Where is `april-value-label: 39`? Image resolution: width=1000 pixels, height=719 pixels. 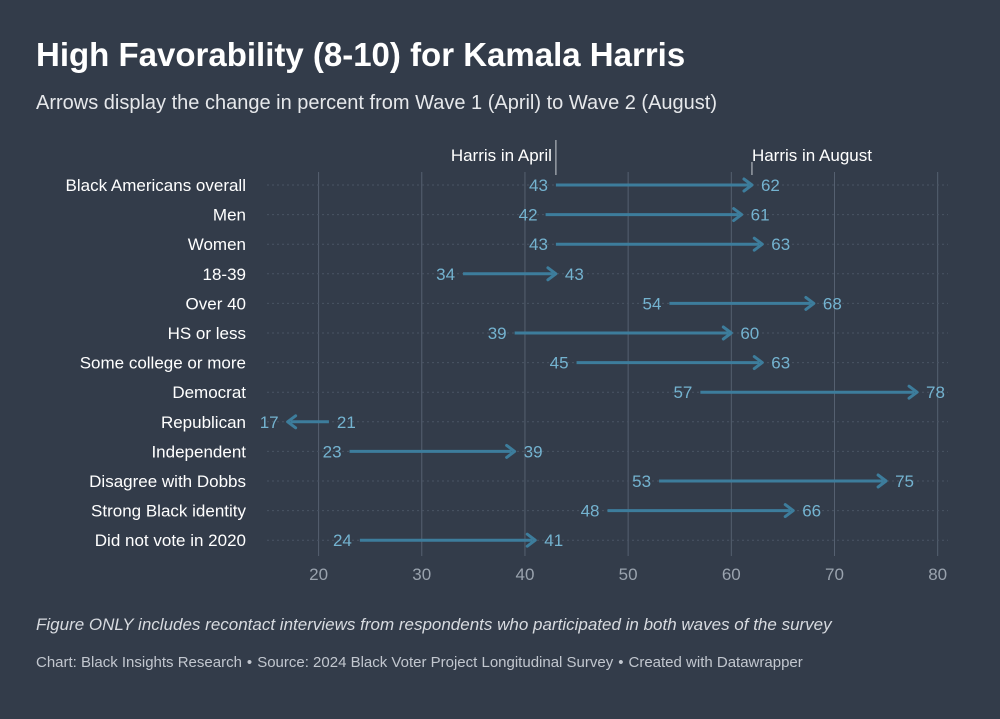 april-value-label: 39 is located at coordinates (497, 333).